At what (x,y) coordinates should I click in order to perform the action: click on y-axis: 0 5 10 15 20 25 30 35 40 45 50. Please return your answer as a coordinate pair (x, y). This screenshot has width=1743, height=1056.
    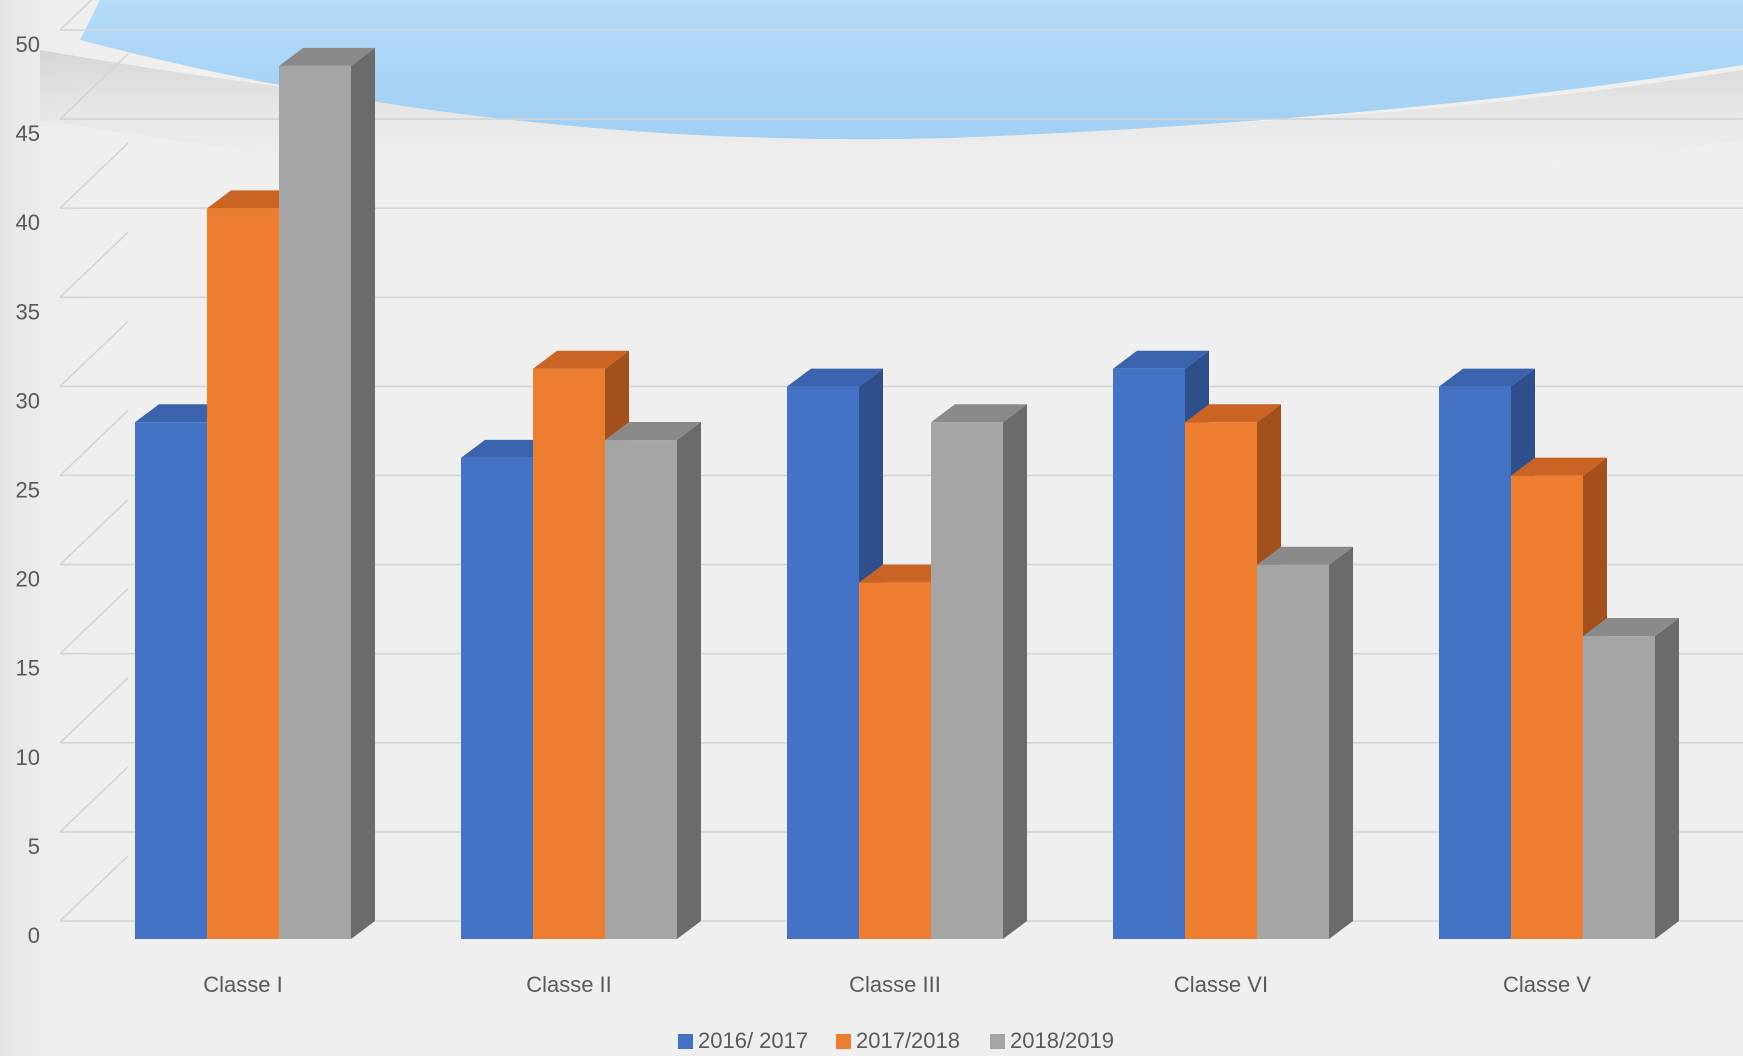
    Looking at the image, I should click on (28, 490).